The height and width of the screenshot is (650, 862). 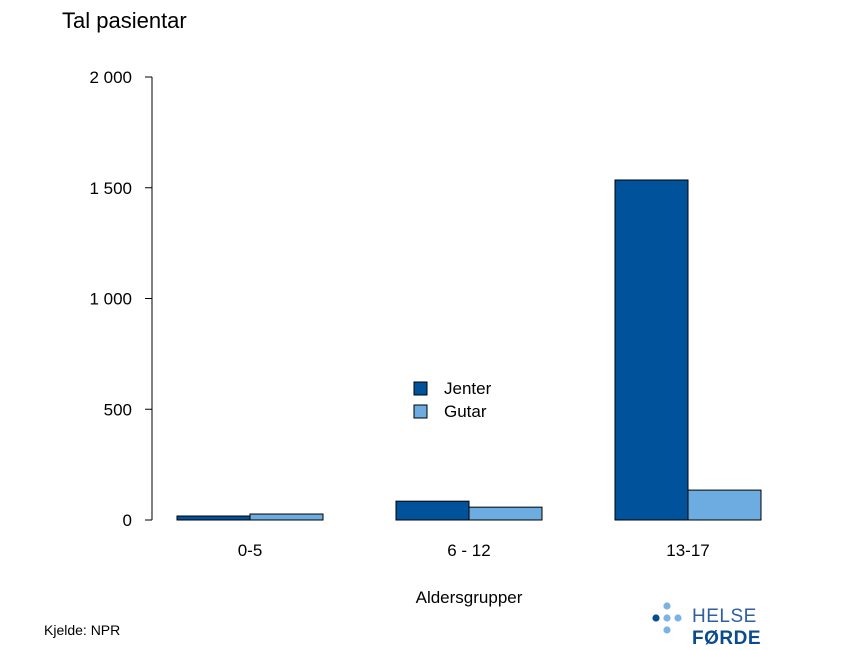 What do you see at coordinates (724, 616) in the screenshot?
I see `logo-word-helse: HELSE` at bounding box center [724, 616].